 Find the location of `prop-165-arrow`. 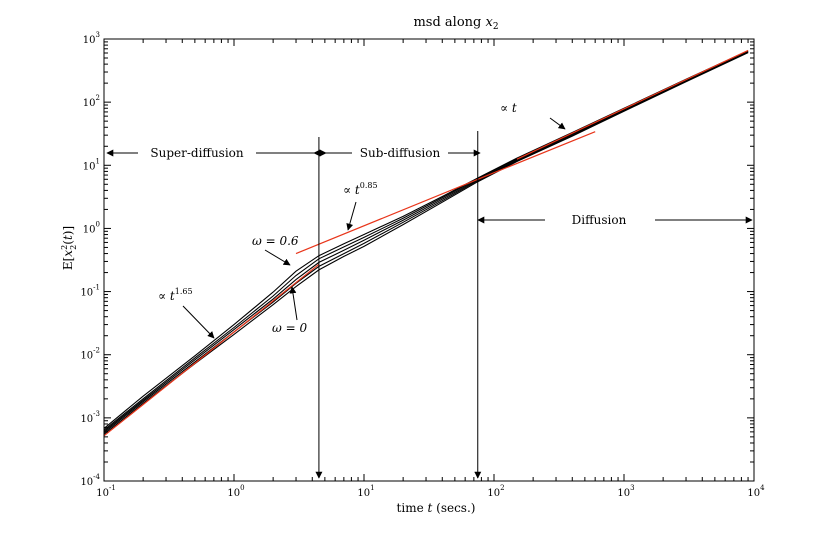

prop-165-arrow is located at coordinates (198, 322).